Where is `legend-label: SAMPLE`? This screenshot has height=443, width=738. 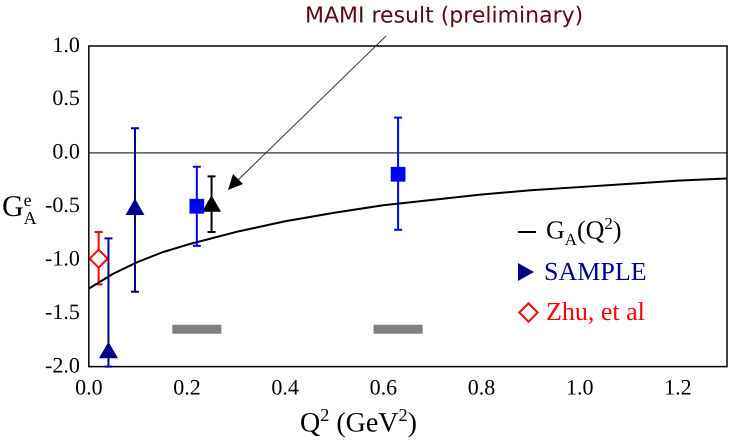 legend-label: SAMPLE is located at coordinates (595, 272).